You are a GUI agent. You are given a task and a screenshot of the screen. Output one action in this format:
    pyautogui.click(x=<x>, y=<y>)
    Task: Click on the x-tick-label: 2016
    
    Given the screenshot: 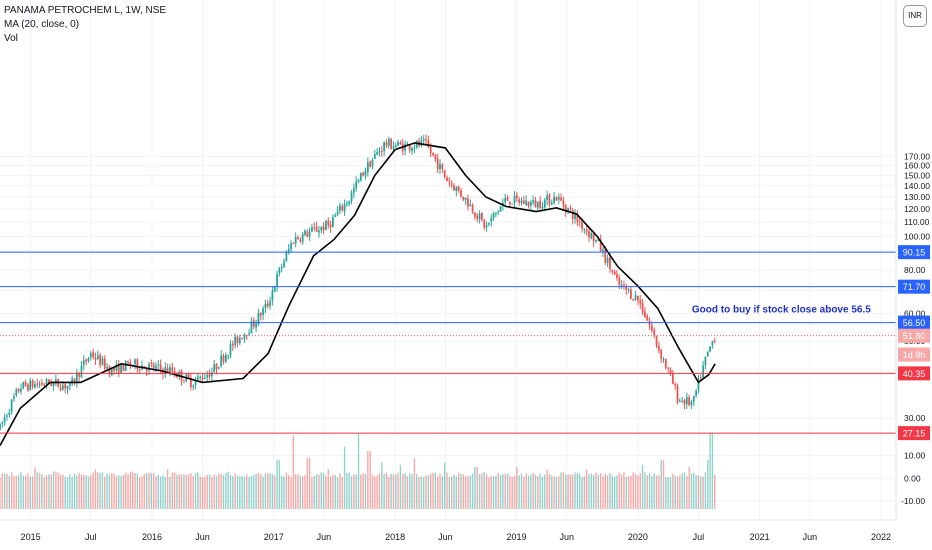 What is the action you would take?
    pyautogui.click(x=152, y=537)
    